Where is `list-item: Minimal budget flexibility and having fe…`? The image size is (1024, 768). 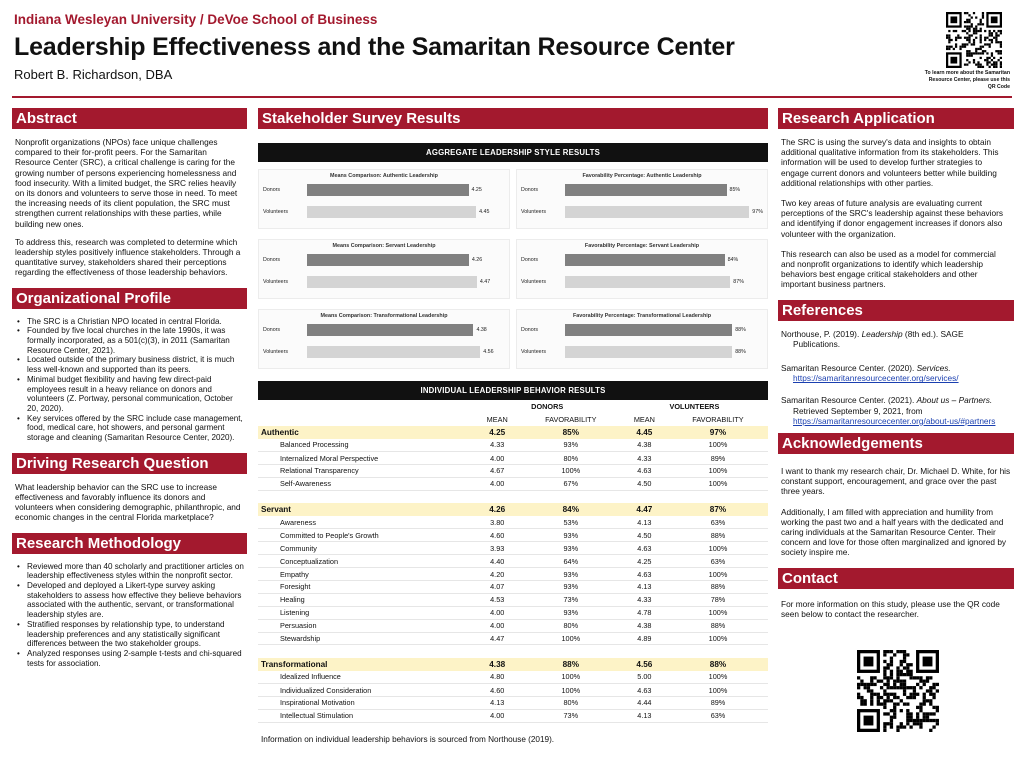
list-item: Minimal budget flexibility and having fe… is located at coordinates (129, 394).